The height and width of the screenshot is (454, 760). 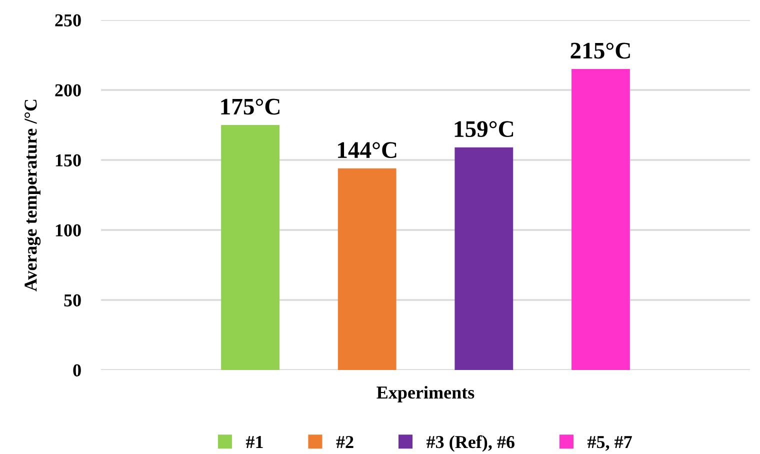 I want to click on legend-label: #5, #7, so click(x=609, y=443).